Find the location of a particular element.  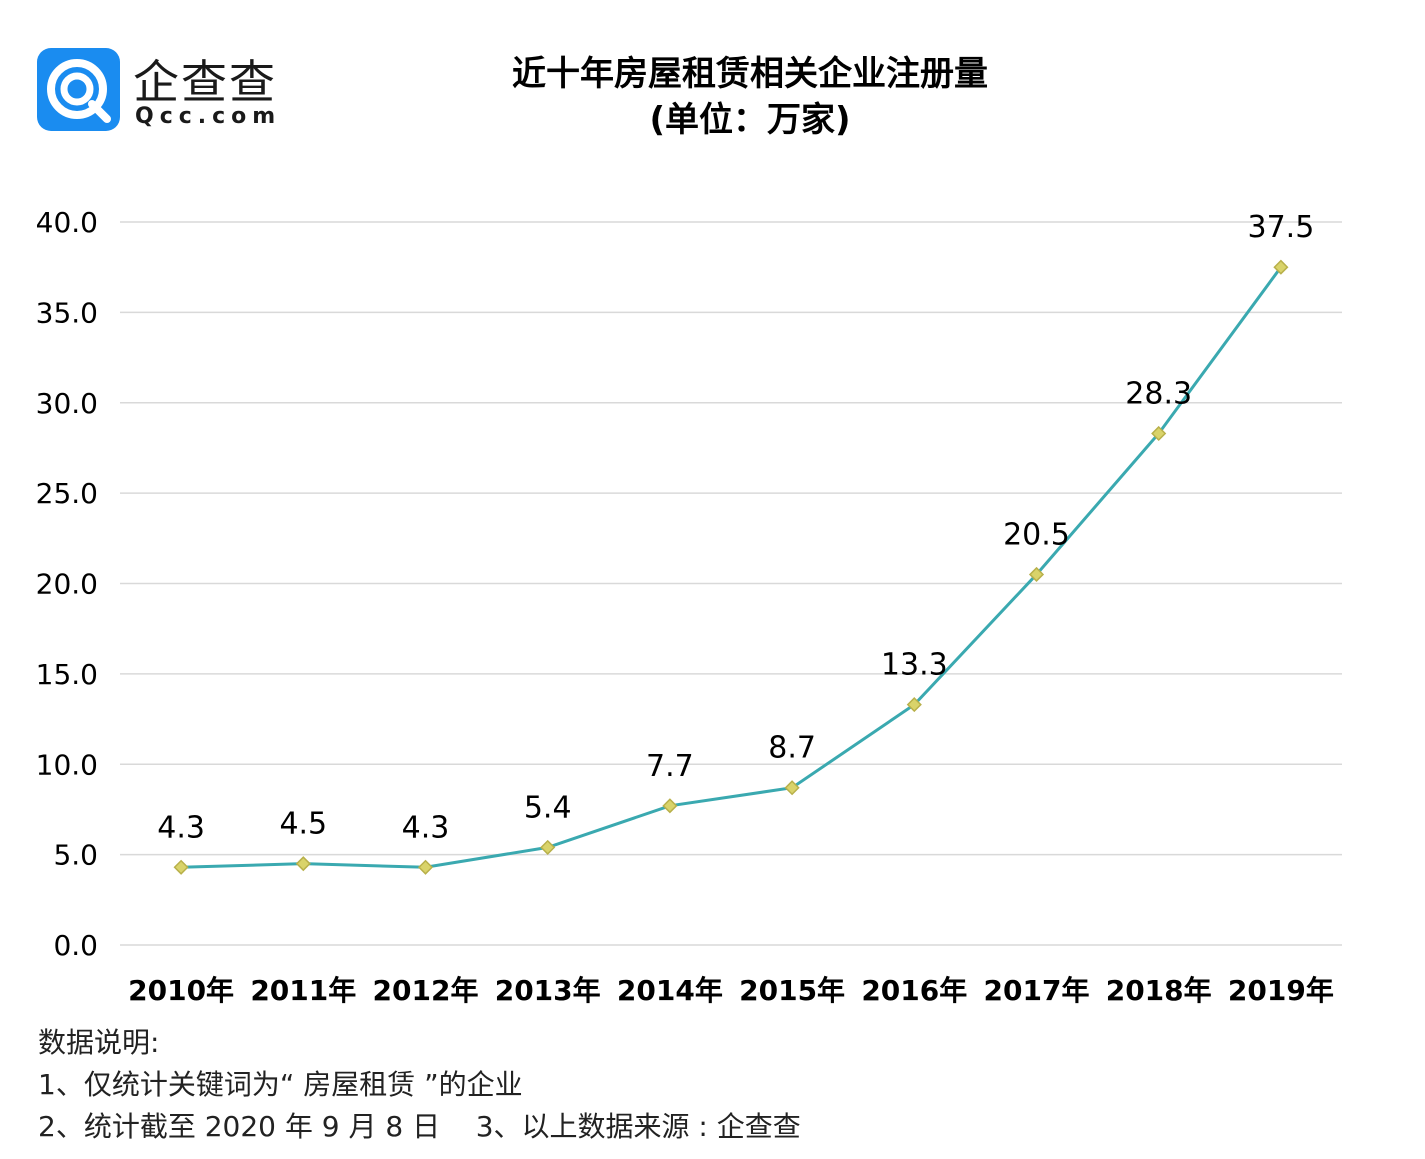

notes-line-1: 1、仅统计关键词为“ 房屋租赁 ”的企业 is located at coordinates (280, 1084).